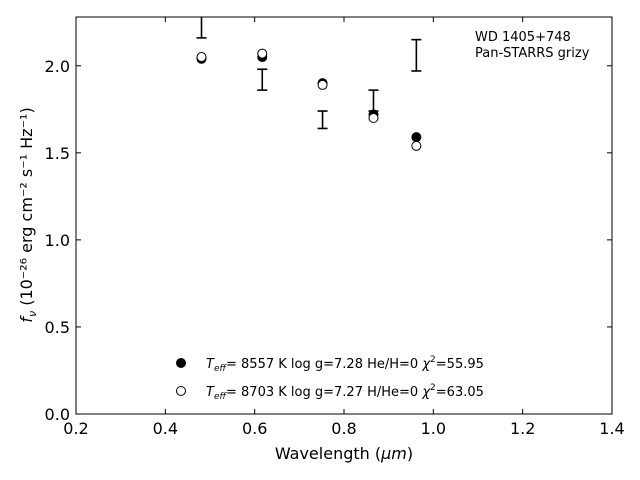 Image resolution: width=640 pixels, height=480 pixels. Describe the element at coordinates (392, 392) in the screenshot. I see `legend-comp-2: H/He=0` at that location.